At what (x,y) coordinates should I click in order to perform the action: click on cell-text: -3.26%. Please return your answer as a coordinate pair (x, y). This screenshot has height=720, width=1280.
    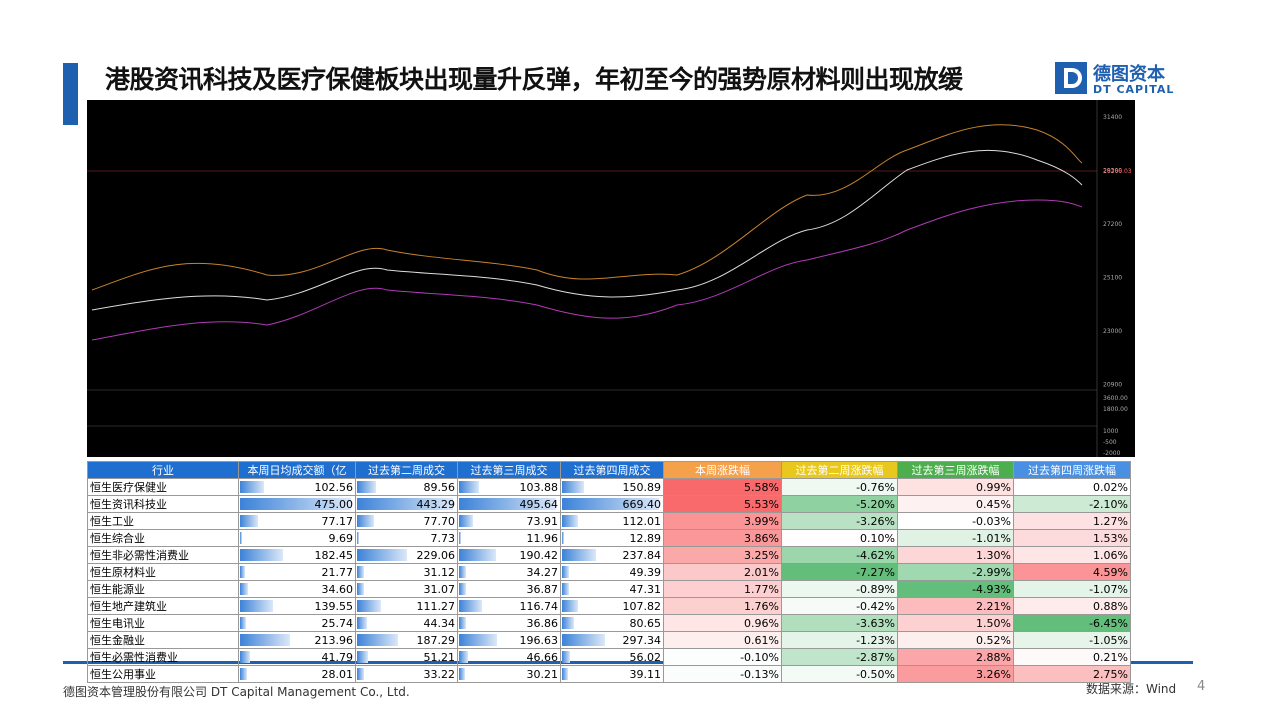
    Looking at the image, I should click on (875, 521).